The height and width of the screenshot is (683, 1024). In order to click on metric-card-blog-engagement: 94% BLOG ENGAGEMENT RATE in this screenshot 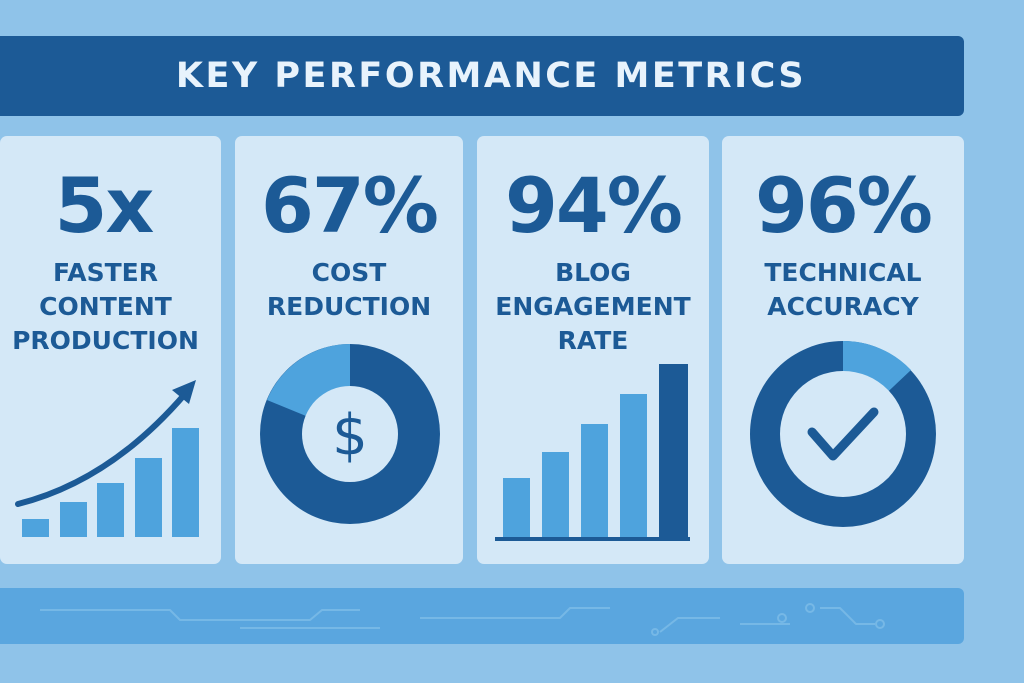, I will do `click(593, 350)`.